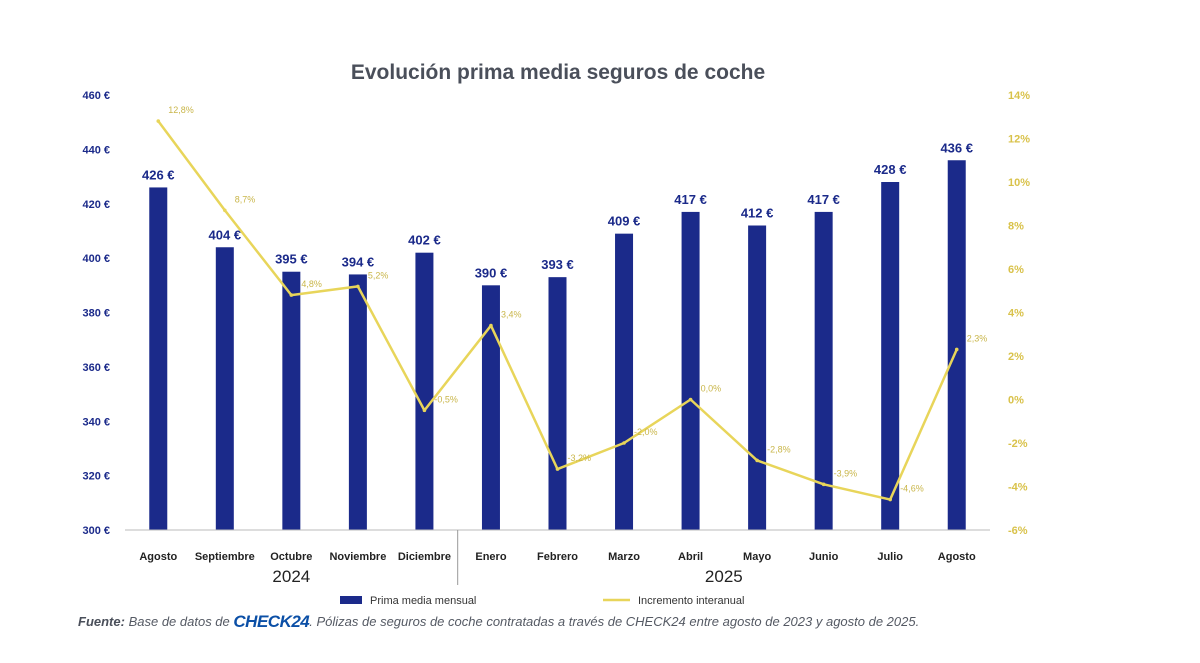 This screenshot has height=663, width=1200. What do you see at coordinates (724, 576) in the screenshot?
I see `year-group-label: 2025` at bounding box center [724, 576].